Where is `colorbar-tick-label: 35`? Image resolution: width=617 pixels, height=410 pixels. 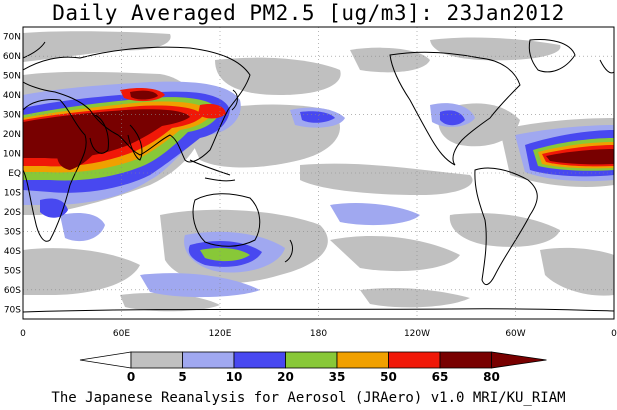
colorbar-tick-label: 35 is located at coordinates (337, 377).